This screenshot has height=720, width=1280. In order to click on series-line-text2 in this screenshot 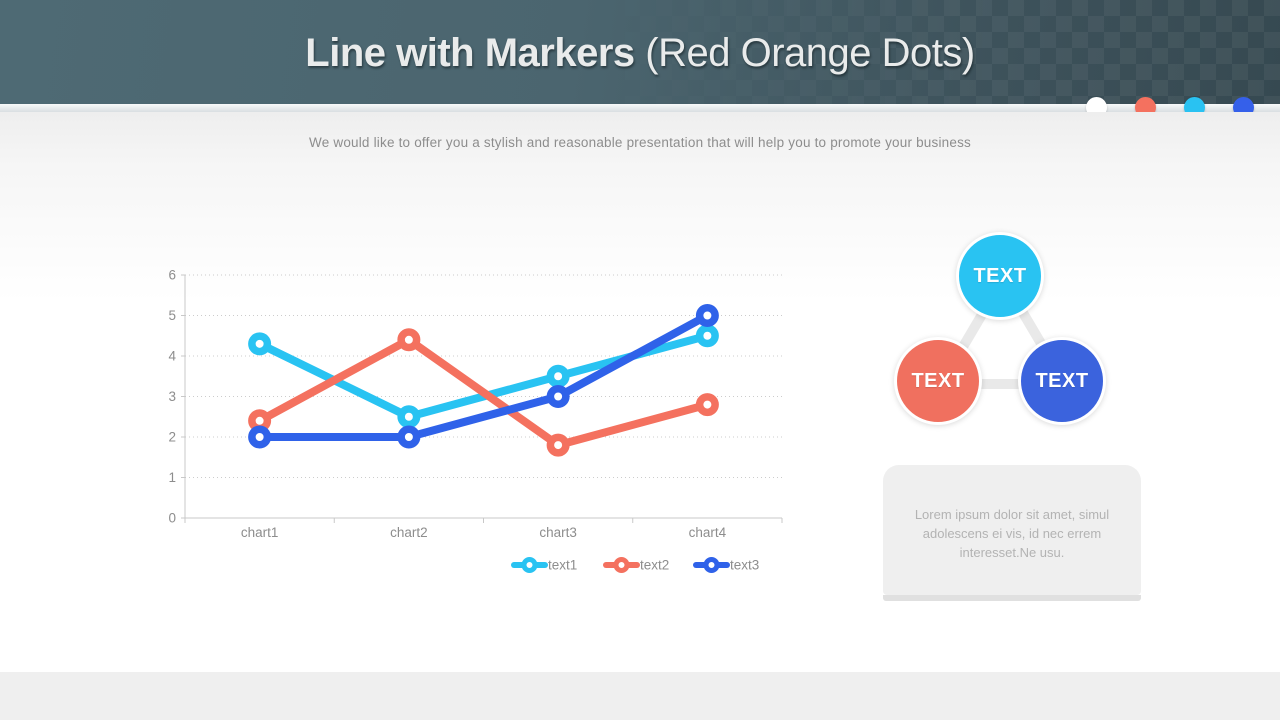, I will do `click(483, 392)`.